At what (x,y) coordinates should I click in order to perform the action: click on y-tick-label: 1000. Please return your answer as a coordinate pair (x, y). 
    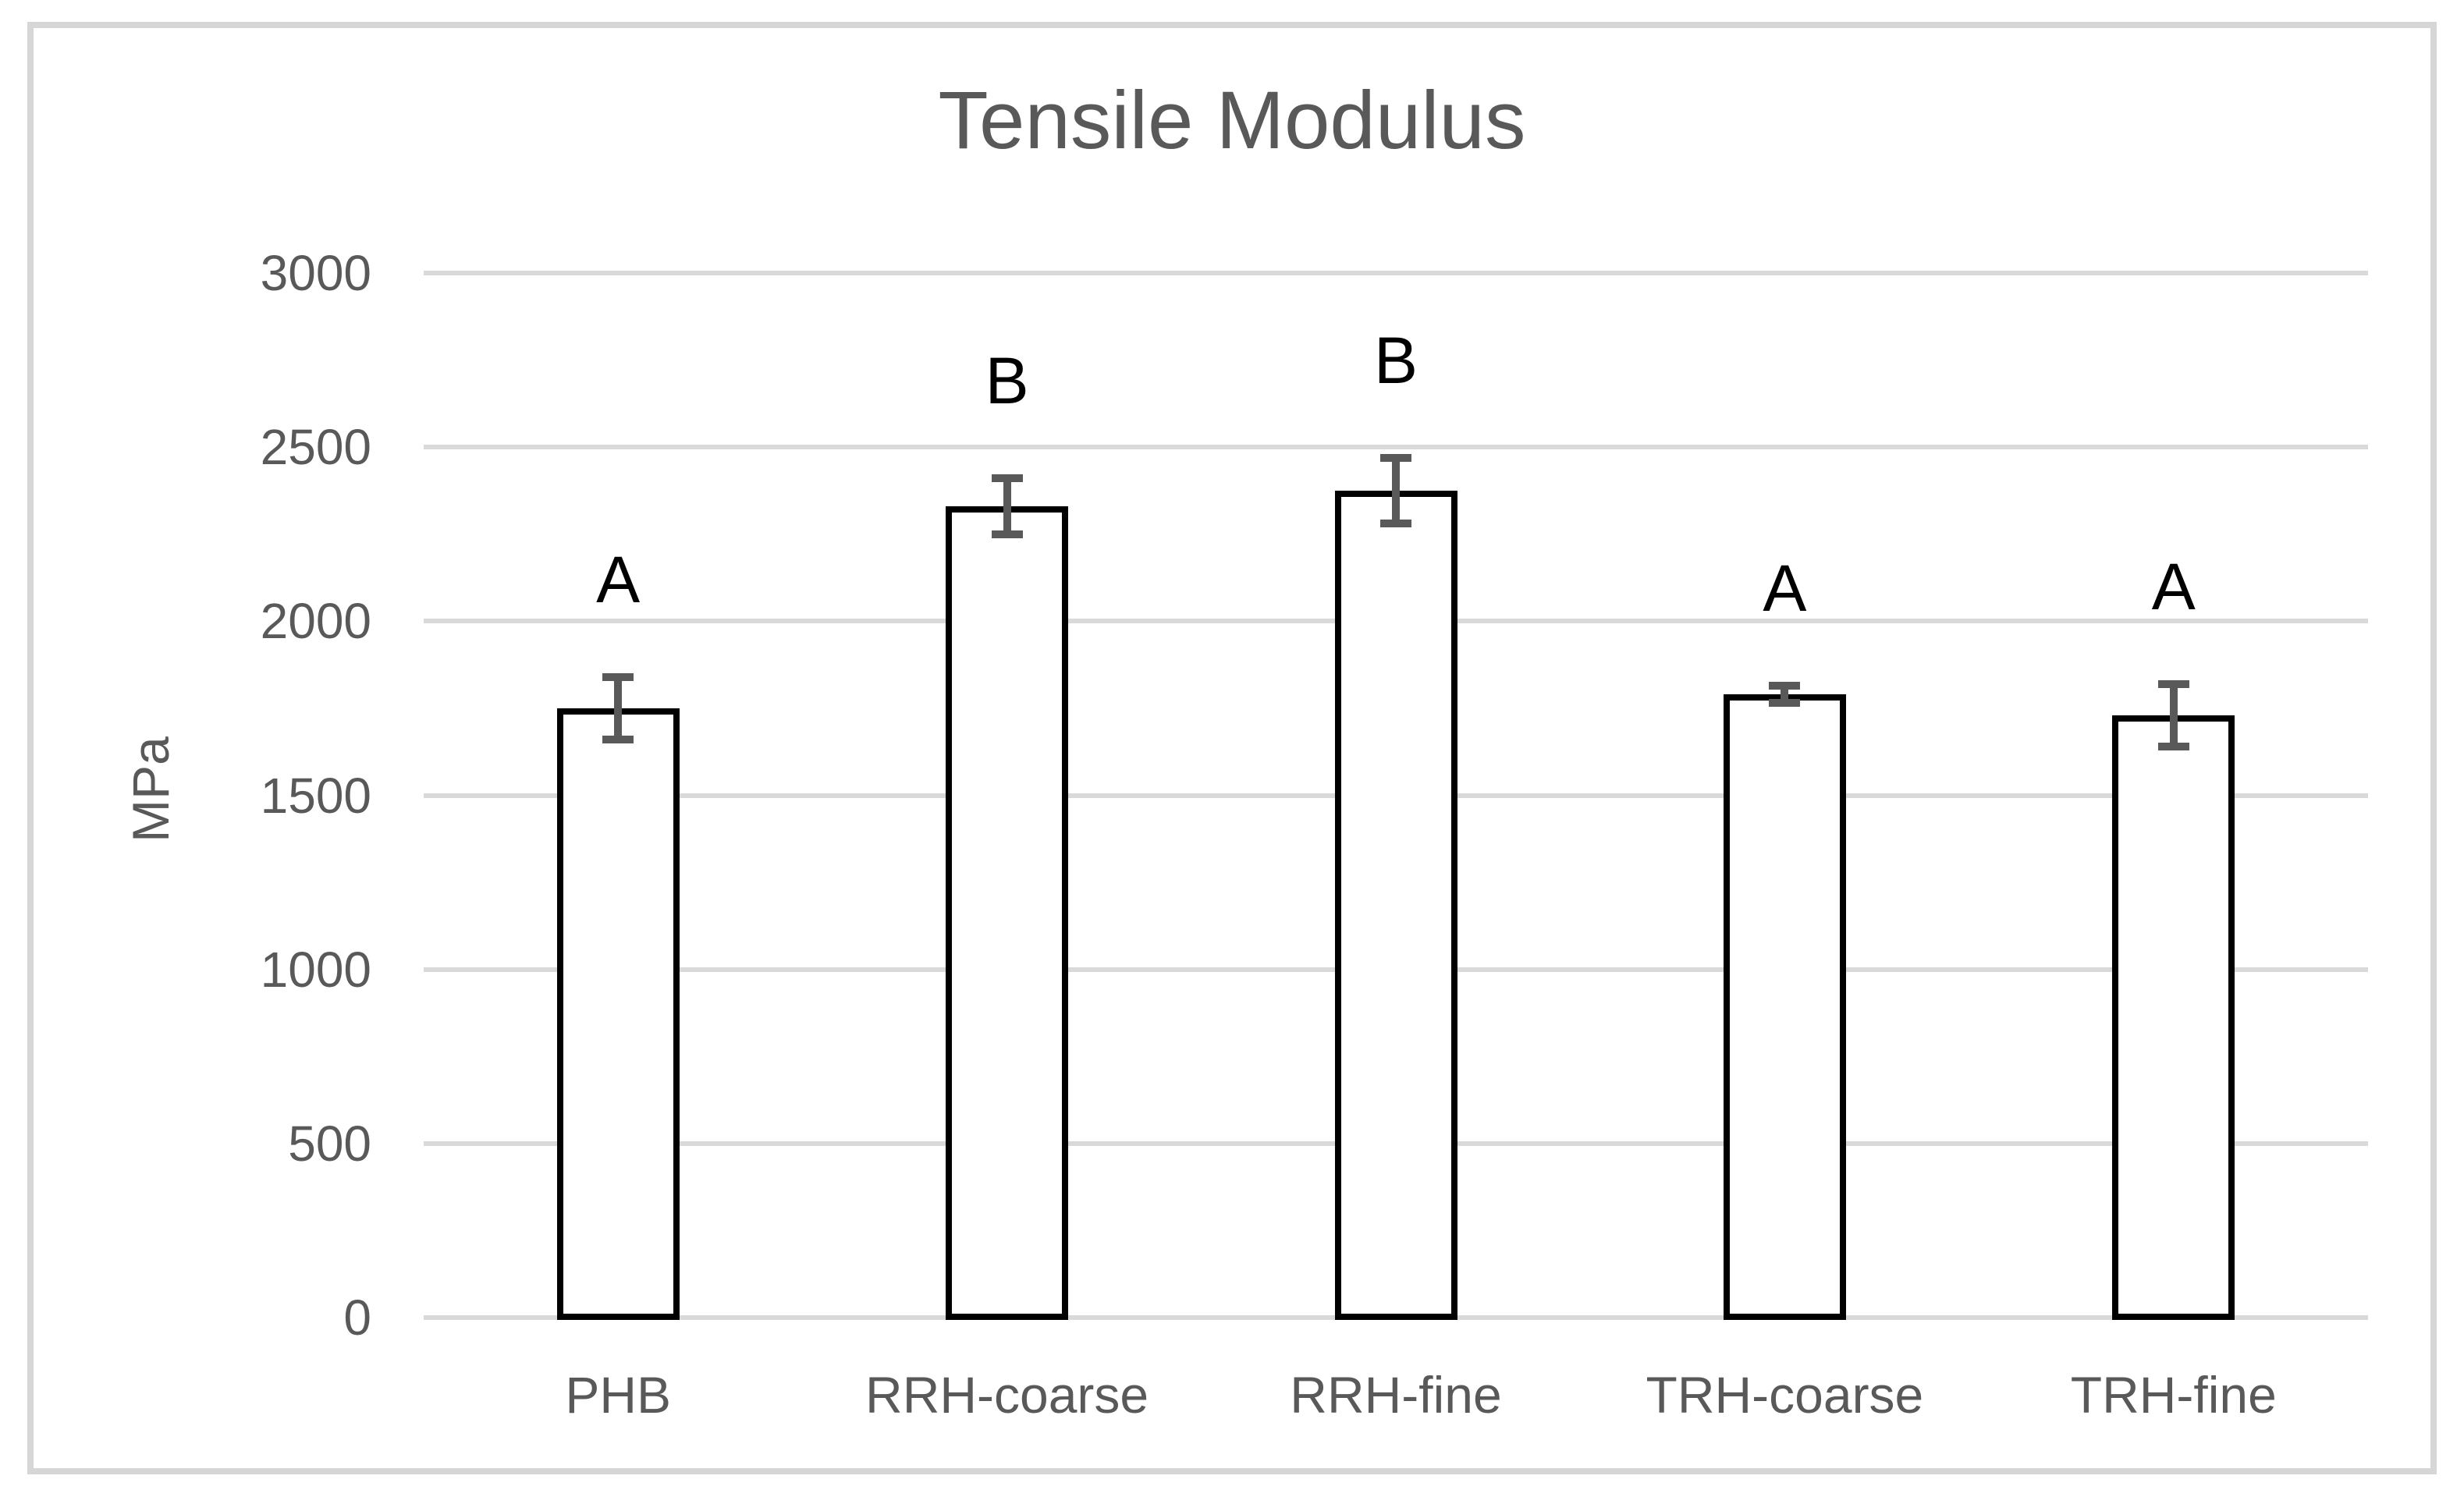
    Looking at the image, I should click on (315, 969).